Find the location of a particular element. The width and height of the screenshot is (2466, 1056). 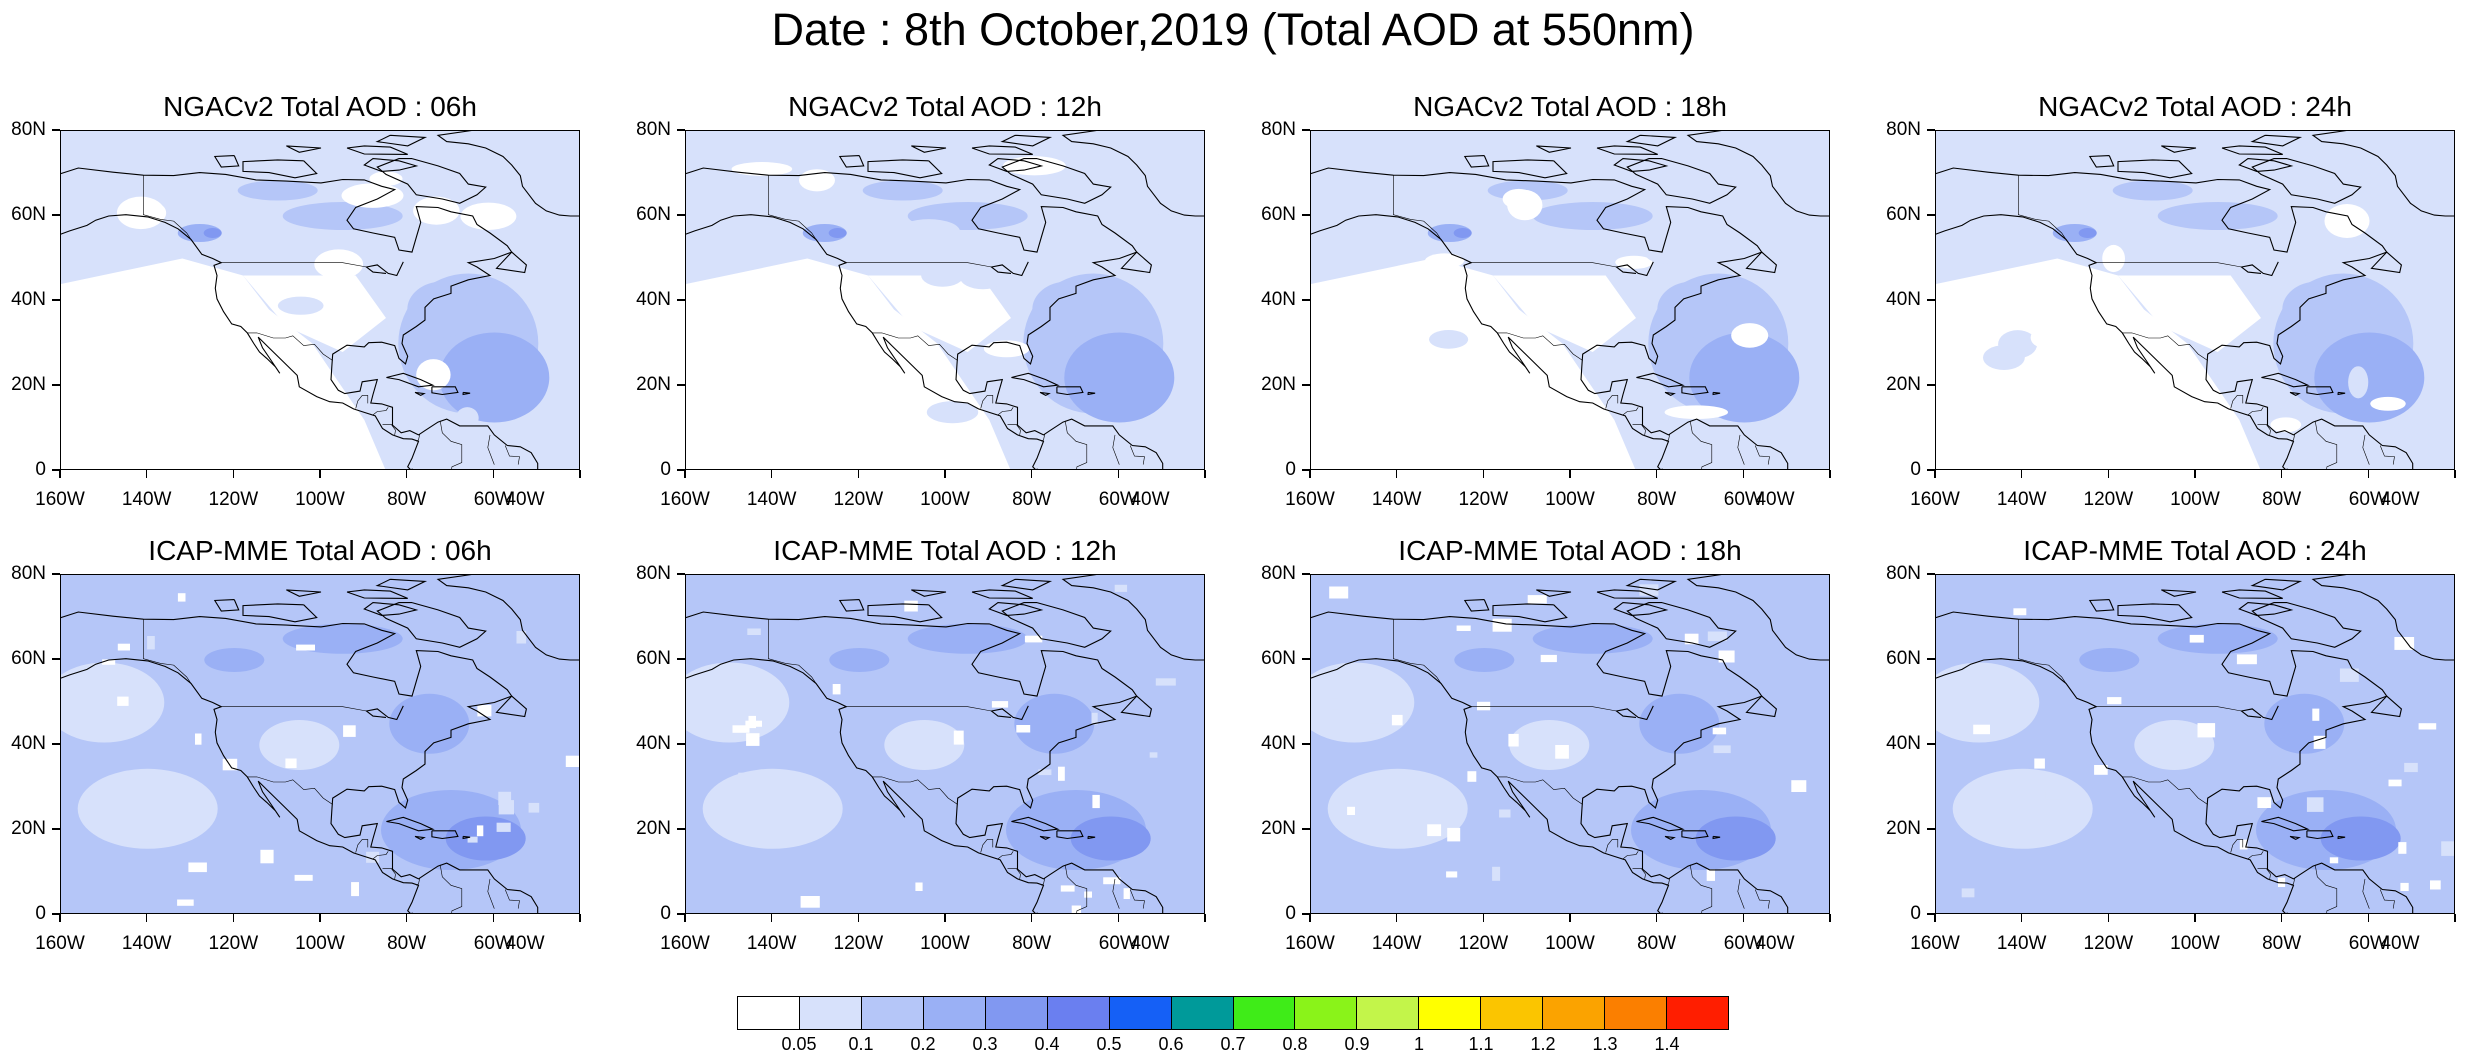

panel-title: ICAP-MME Total AOD : 06h is located at coordinates (320, 550).